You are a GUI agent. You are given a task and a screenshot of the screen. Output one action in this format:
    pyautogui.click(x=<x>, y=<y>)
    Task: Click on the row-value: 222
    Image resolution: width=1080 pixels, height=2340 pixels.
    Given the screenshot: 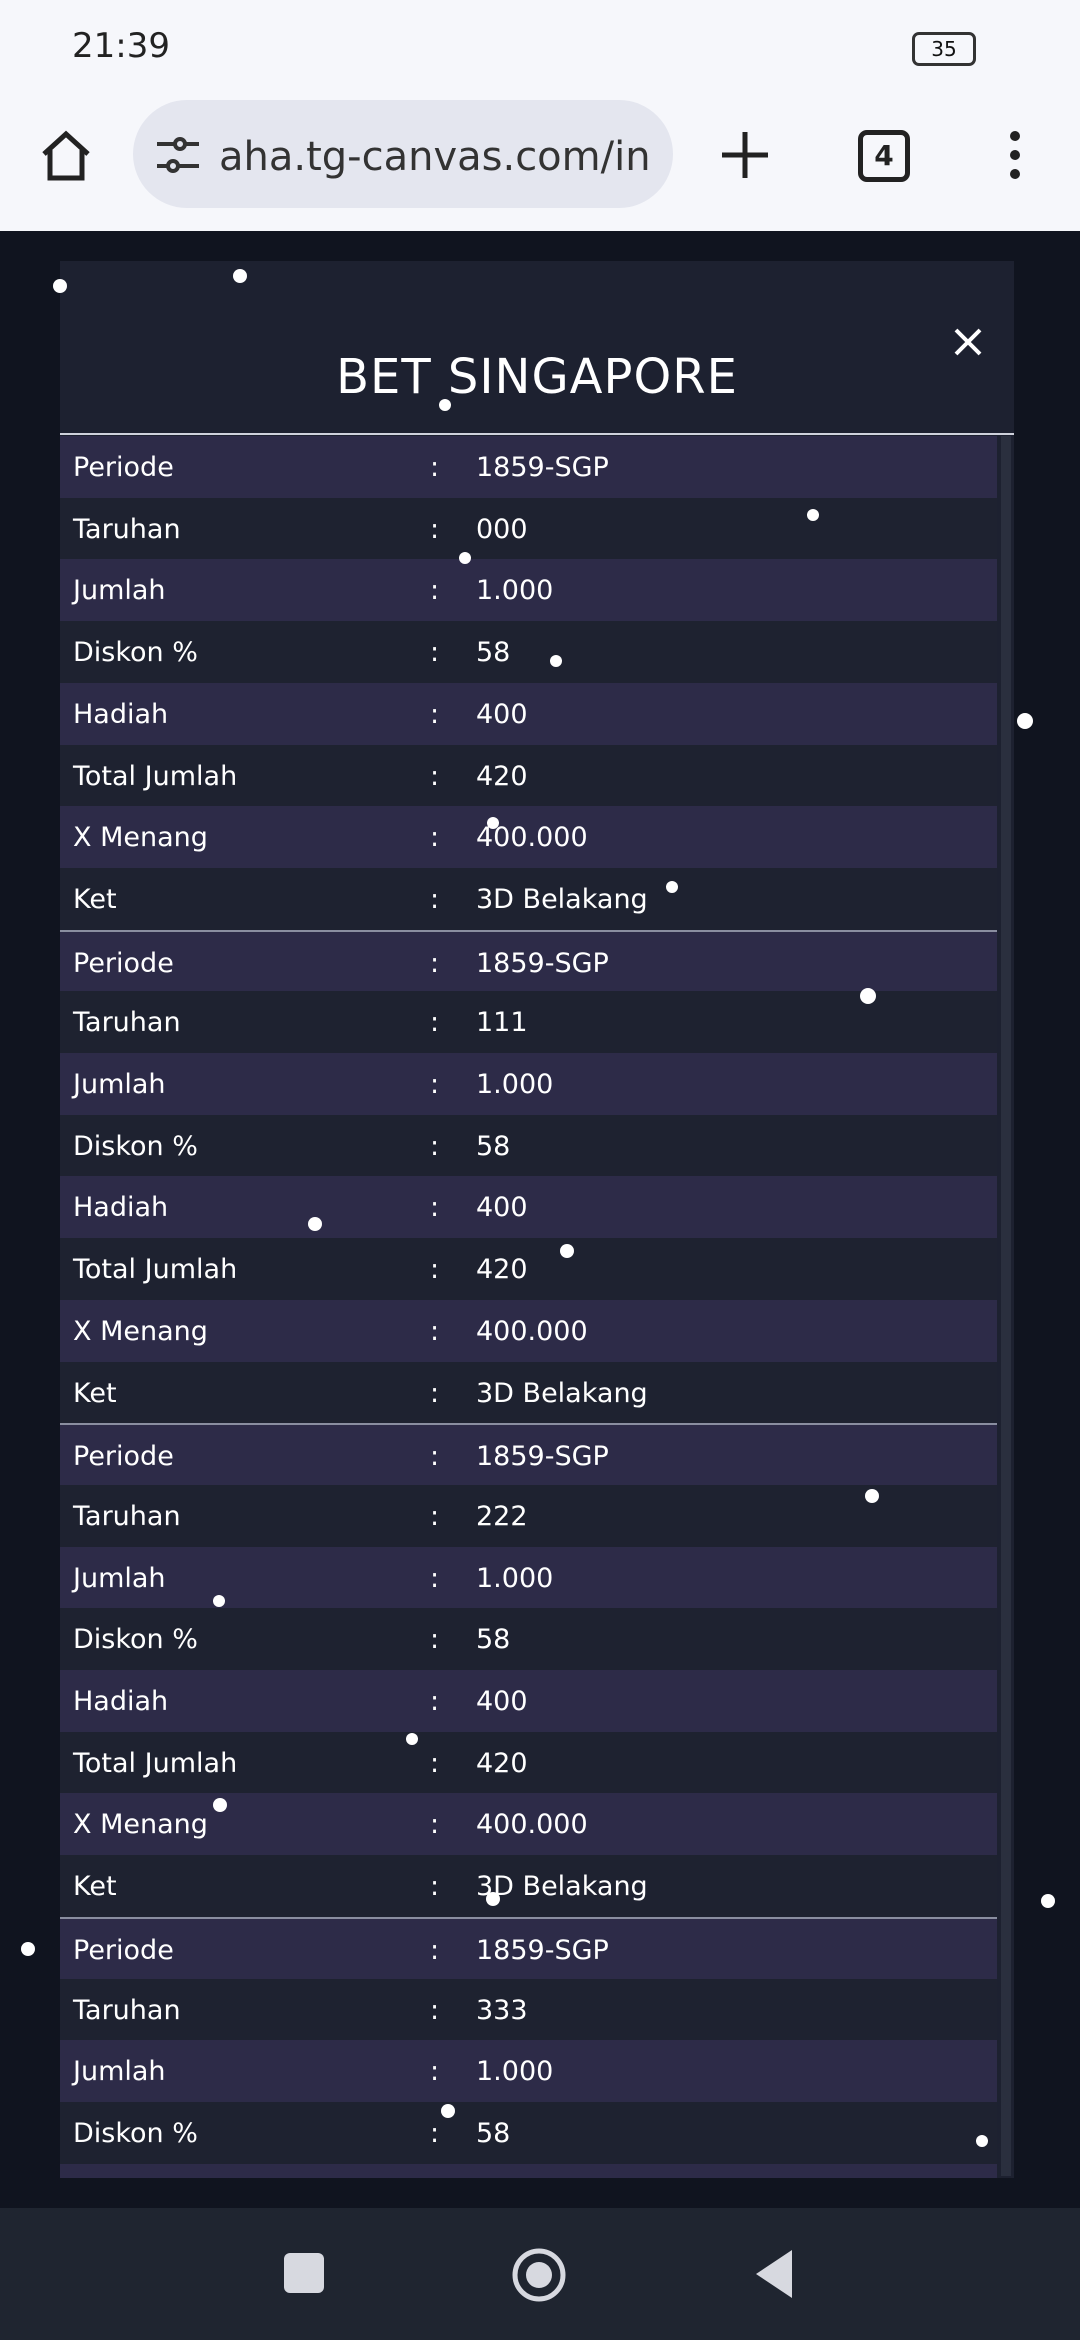 What is the action you would take?
    pyautogui.click(x=502, y=1516)
    